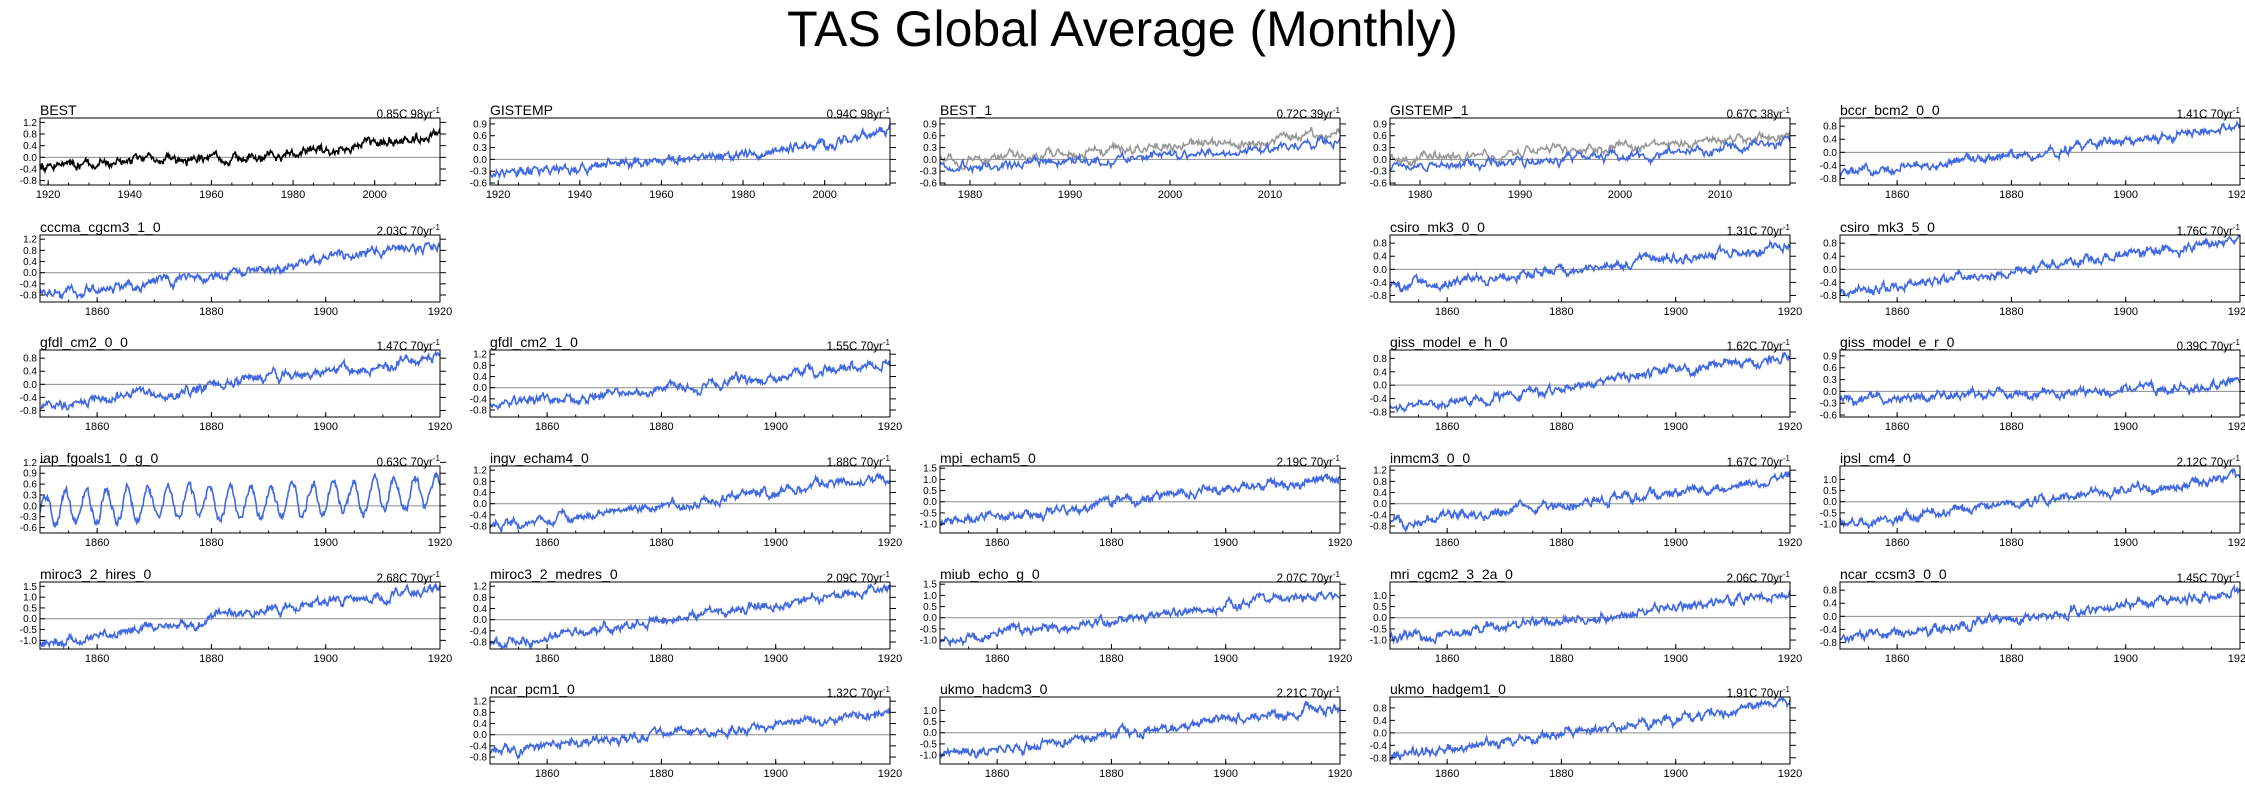 The width and height of the screenshot is (2245, 802). Describe the element at coordinates (1449, 342) in the screenshot. I see `panel-title: giss_model_e_h_0` at that location.